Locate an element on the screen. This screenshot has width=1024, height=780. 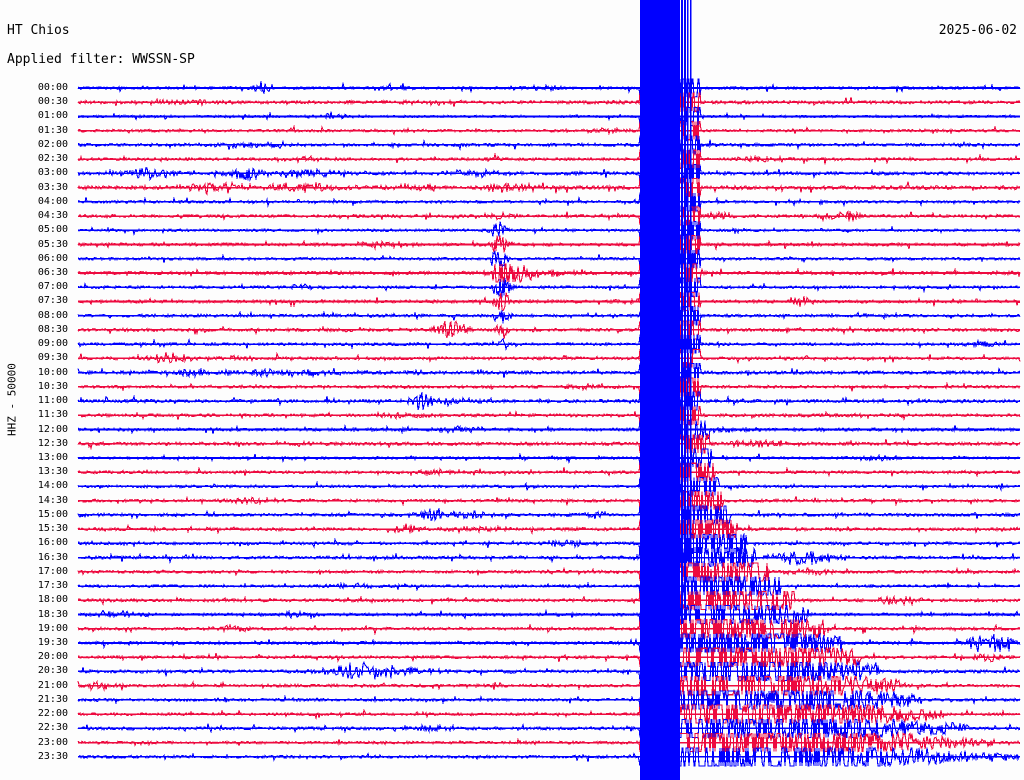
time-label: 04:00 is located at coordinates (52, 201).